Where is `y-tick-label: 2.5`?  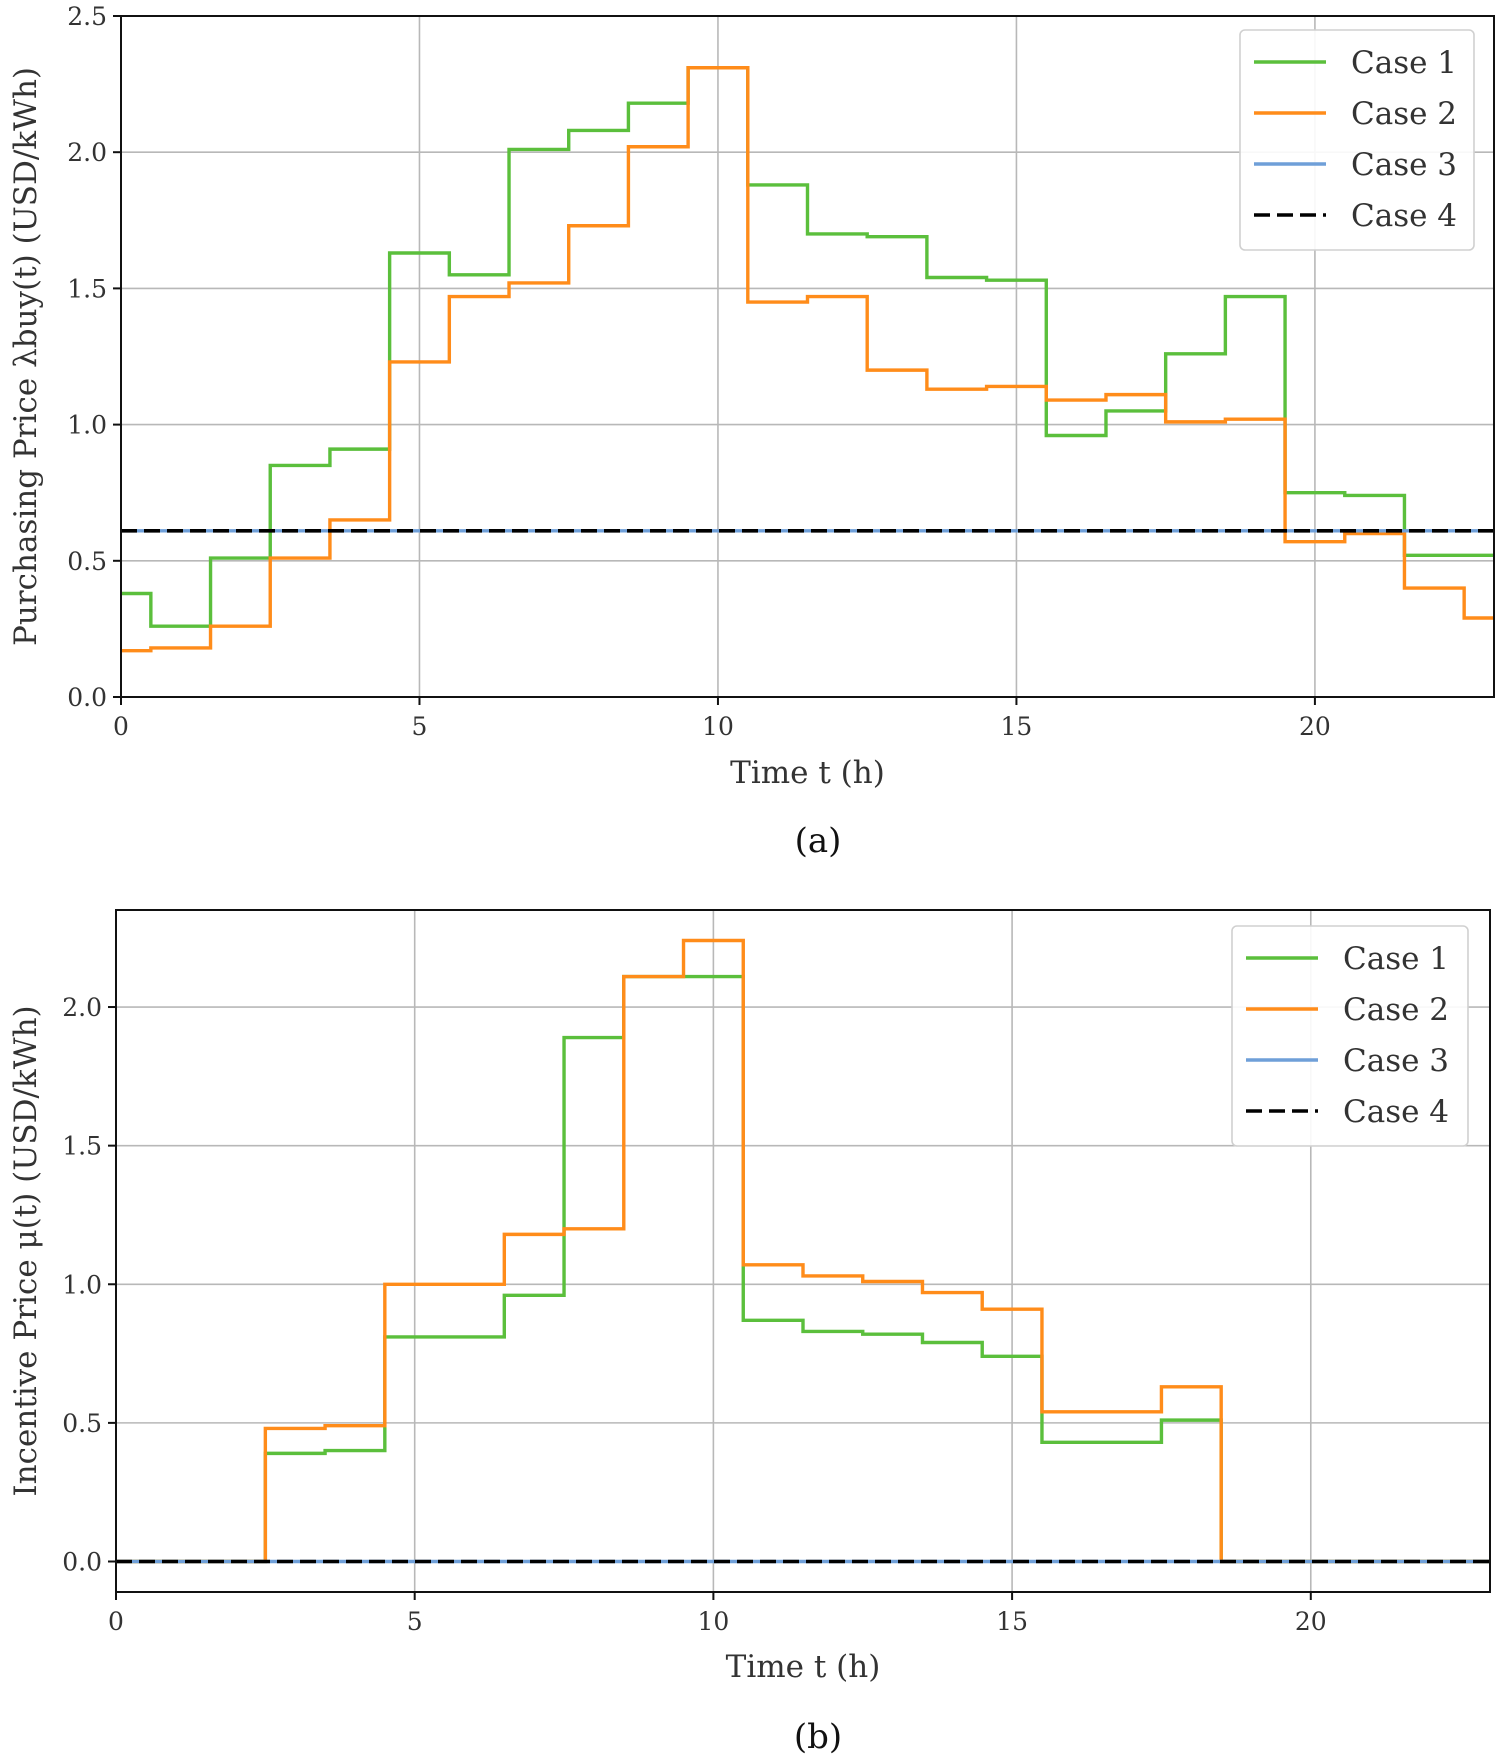 y-tick-label: 2.5 is located at coordinates (87, 16).